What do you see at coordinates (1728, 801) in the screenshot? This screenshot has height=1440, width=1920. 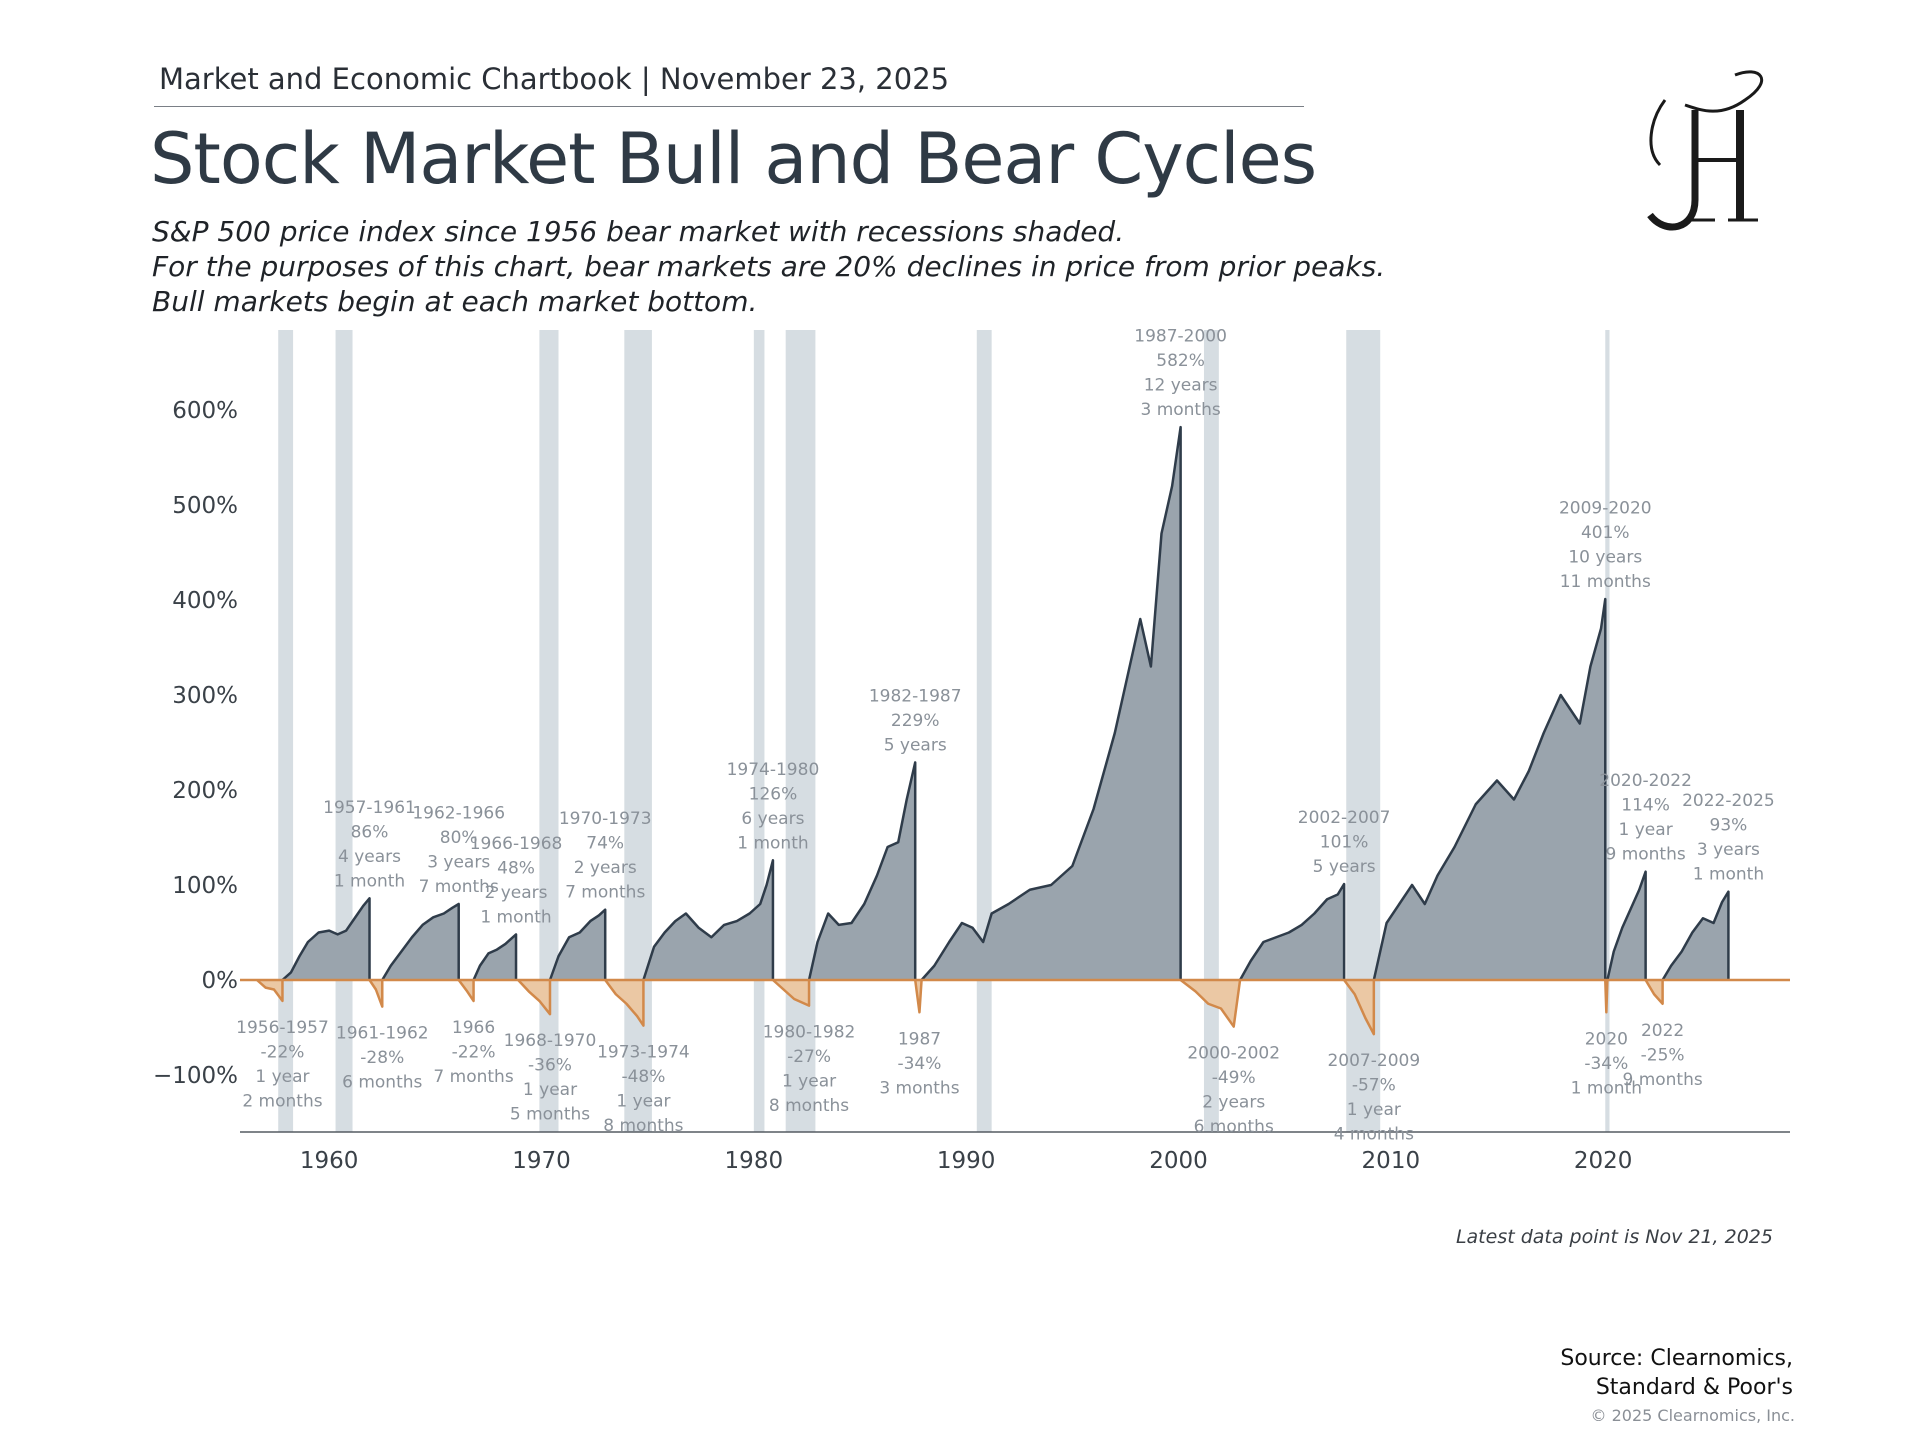 I see `cycle-label-line: 2022-2025` at bounding box center [1728, 801].